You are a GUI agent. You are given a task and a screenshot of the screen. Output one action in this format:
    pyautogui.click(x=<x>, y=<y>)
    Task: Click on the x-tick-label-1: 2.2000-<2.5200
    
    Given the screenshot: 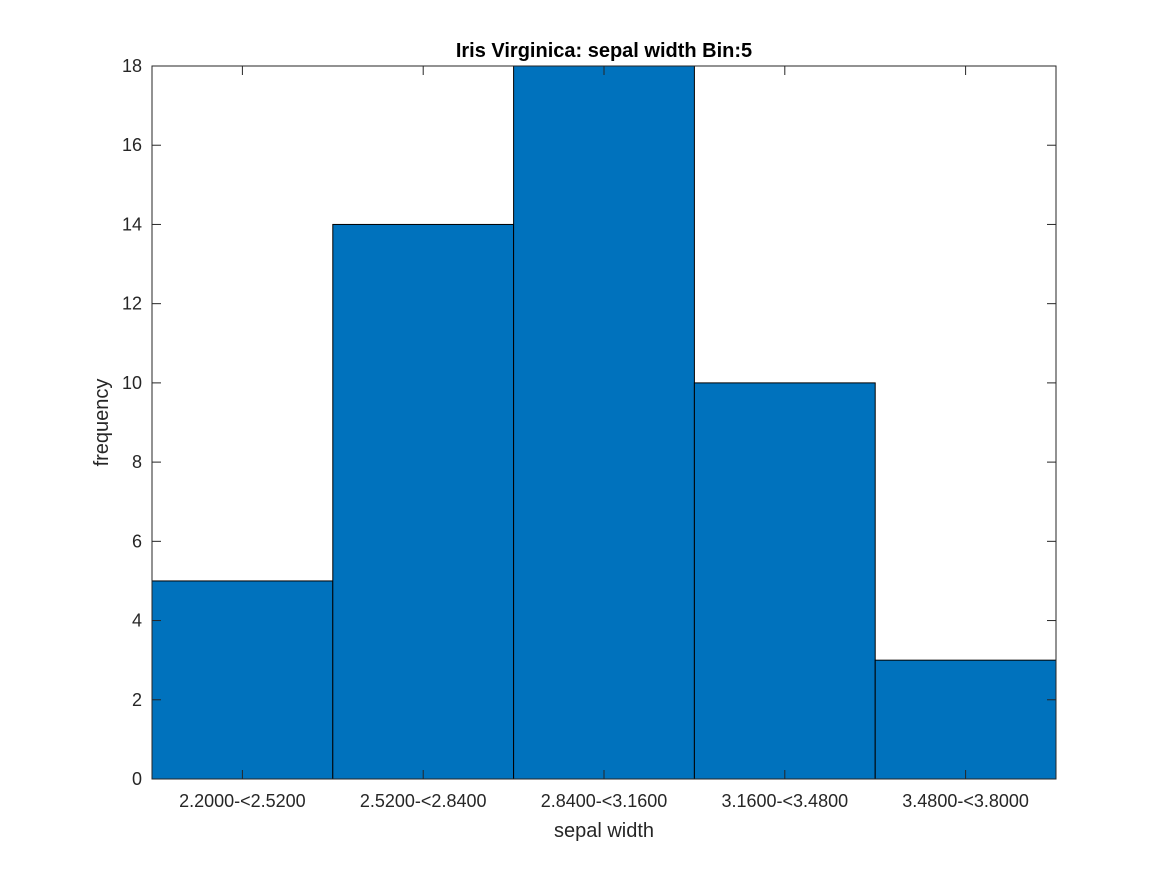 What is the action you would take?
    pyautogui.click(x=242, y=801)
    